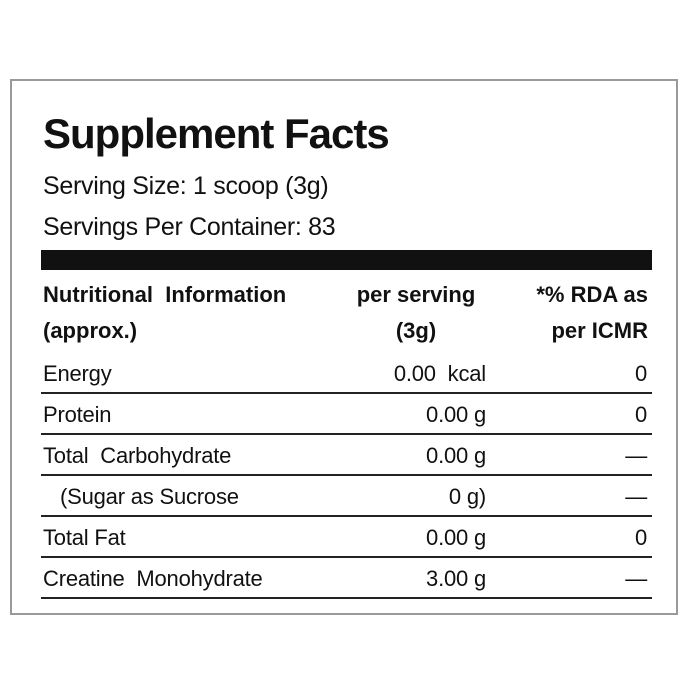 The width and height of the screenshot is (690, 700). Describe the element at coordinates (346, 260) in the screenshot. I see `divider-bar` at that location.